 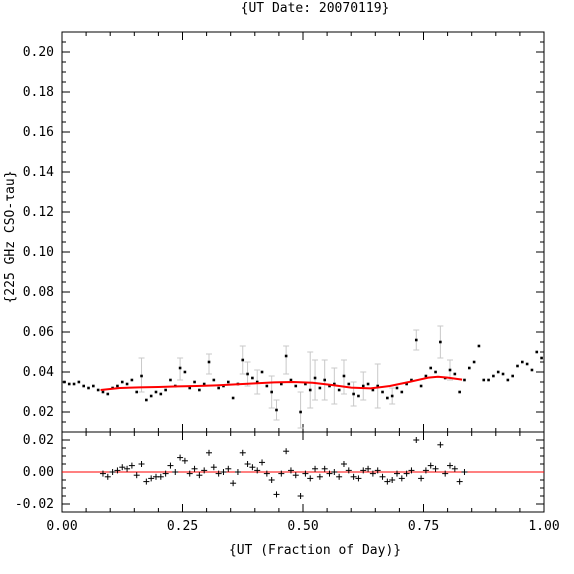 I want to click on y-tick-label: 0.14, so click(x=38, y=172).